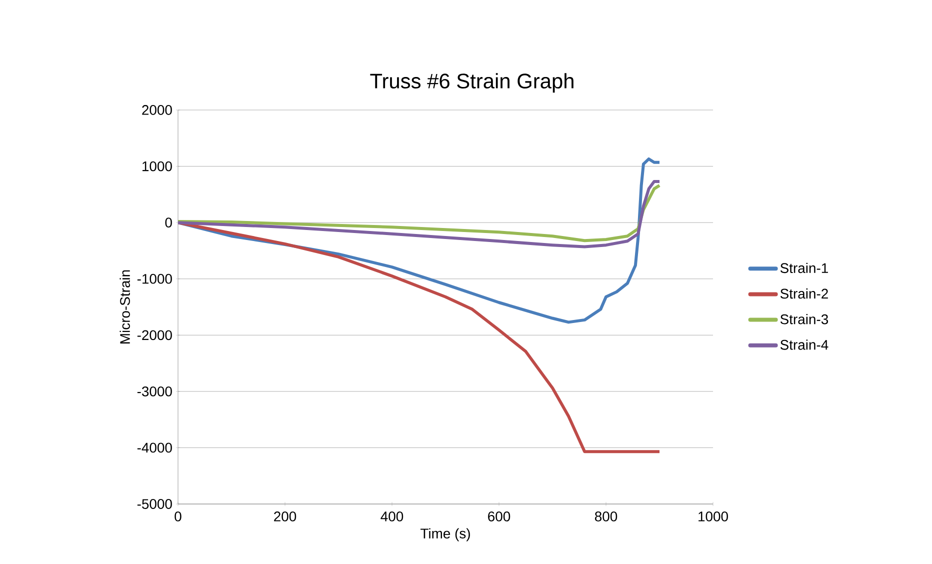 The width and height of the screenshot is (932, 564). Describe the element at coordinates (157, 166) in the screenshot. I see `y-tick-label: 1000` at that location.